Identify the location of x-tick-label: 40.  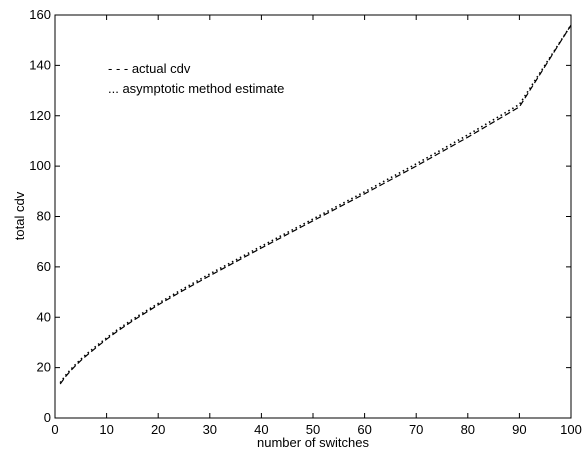
(261, 429).